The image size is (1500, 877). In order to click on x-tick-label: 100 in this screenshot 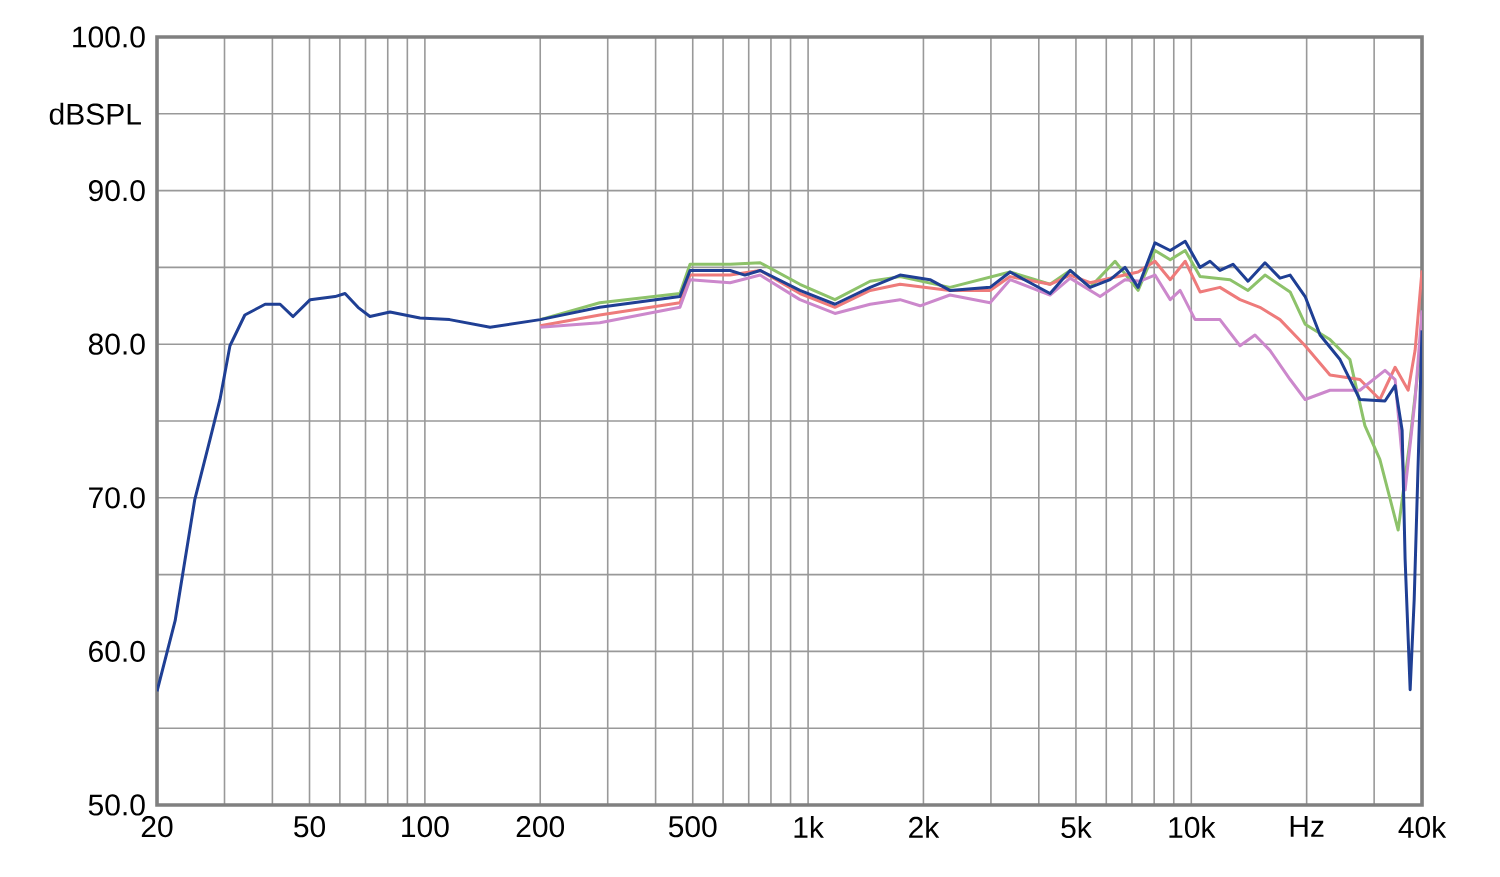, I will do `click(425, 827)`.